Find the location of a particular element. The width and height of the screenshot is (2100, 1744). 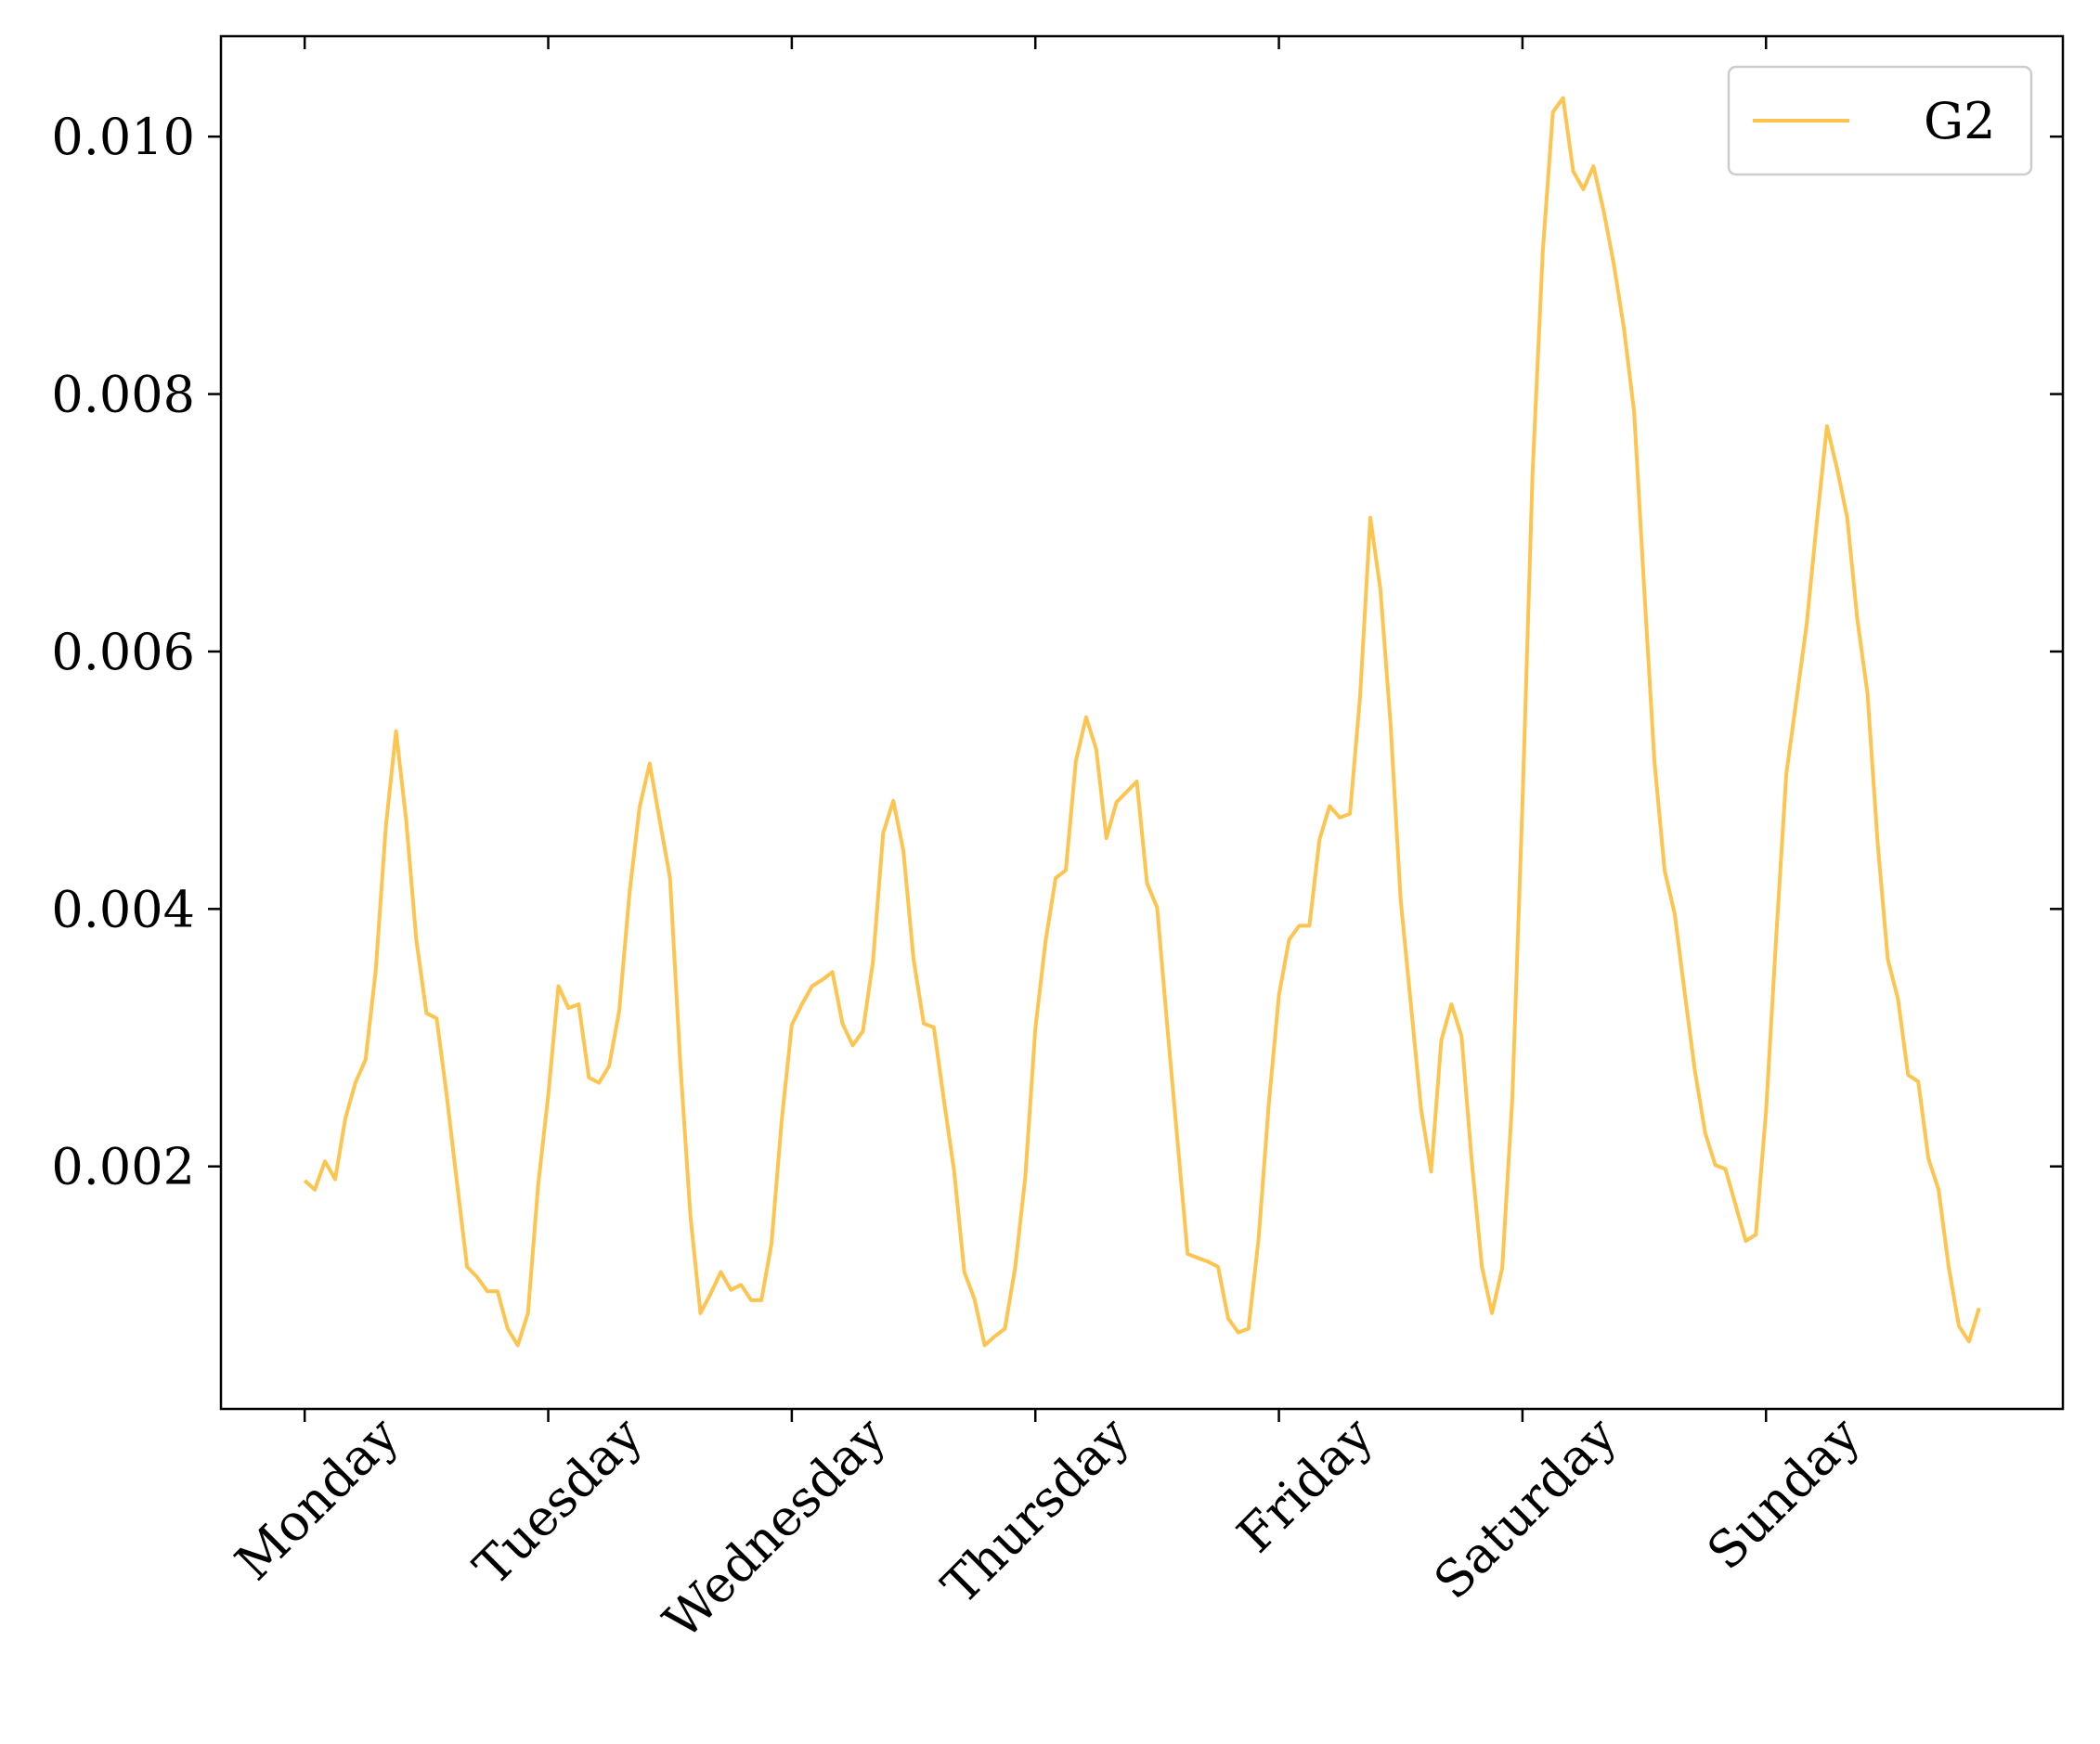

legend: G2 is located at coordinates (1880, 121).